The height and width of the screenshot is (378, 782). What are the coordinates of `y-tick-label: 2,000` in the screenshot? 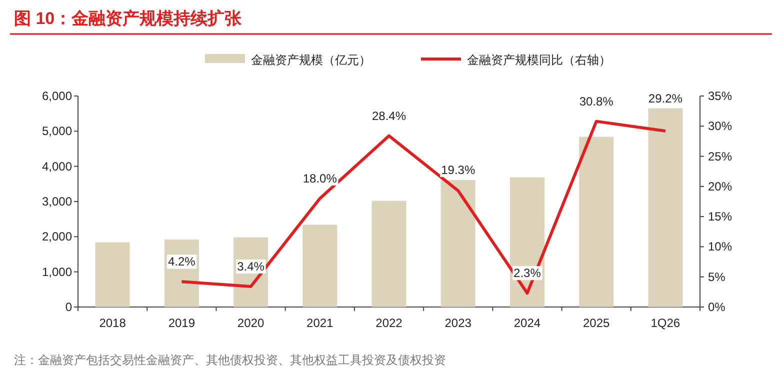 It's located at (57, 237).